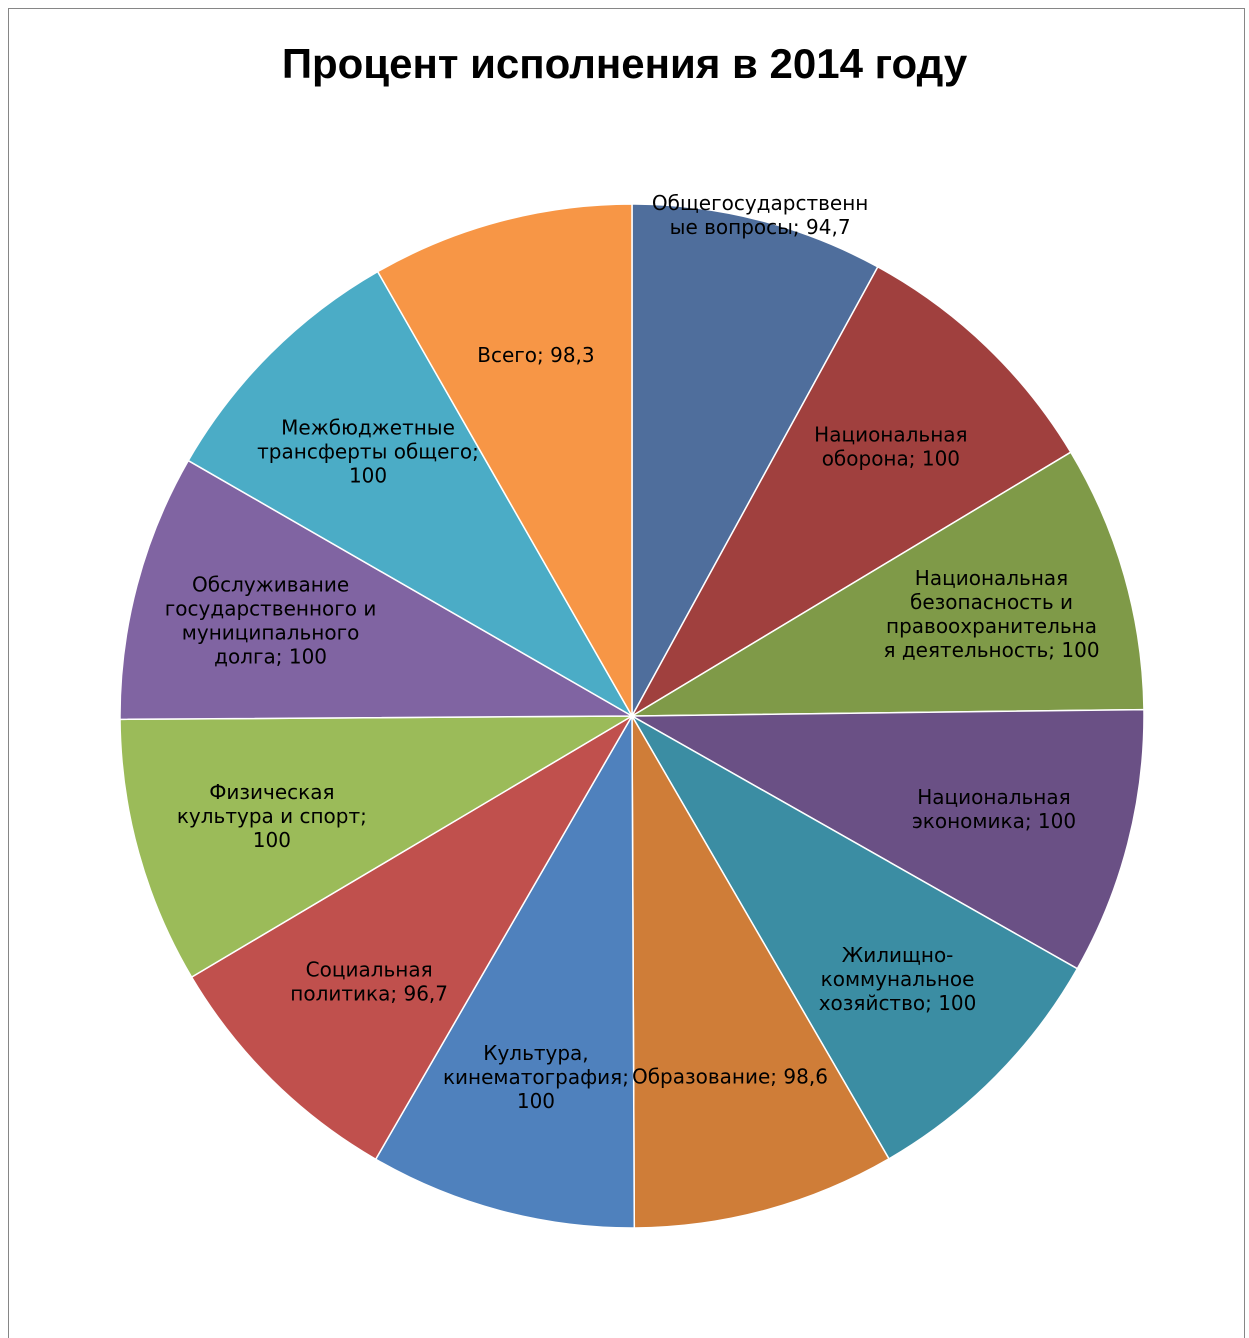 This screenshot has width=1249, height=1338. What do you see at coordinates (368, 451) in the screenshot?
I see `slice-data-label: Межбюджетные трансферты общего; 100` at bounding box center [368, 451].